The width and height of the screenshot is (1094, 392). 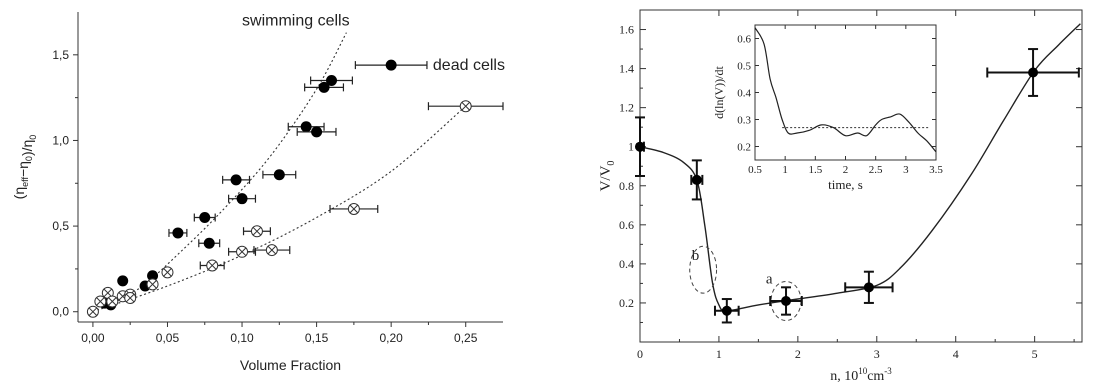 I want to click on inset-y-tick-label: 0.3, so click(x=744, y=121).